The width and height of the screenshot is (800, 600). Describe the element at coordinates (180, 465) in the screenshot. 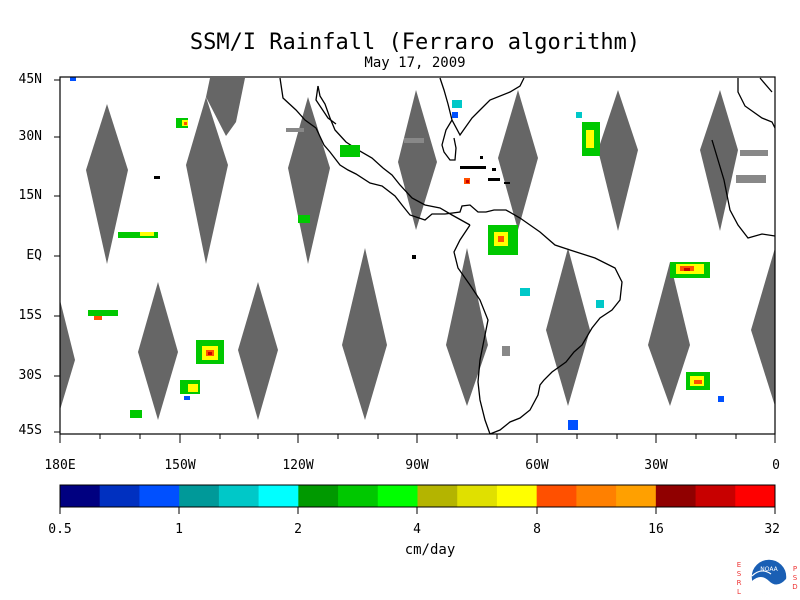

I see `lon-label-150w: 150W` at that location.